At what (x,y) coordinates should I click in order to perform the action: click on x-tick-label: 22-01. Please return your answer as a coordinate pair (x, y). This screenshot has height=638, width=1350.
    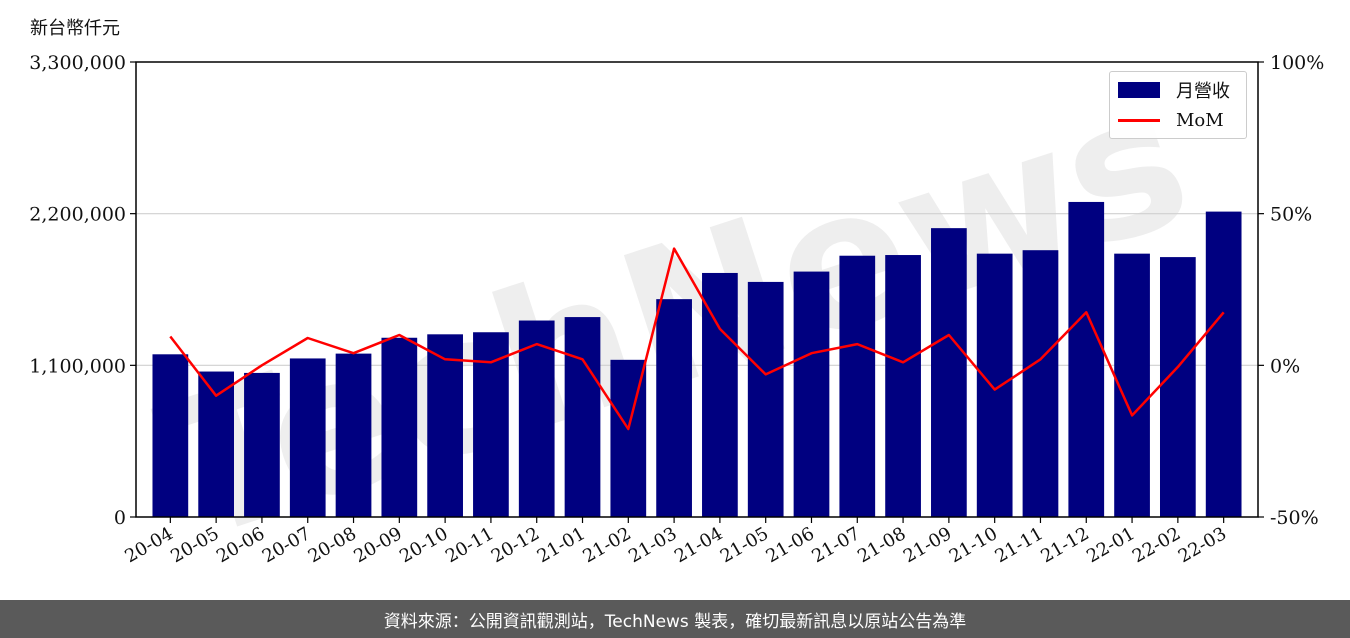
    Looking at the image, I should click on (1110, 545).